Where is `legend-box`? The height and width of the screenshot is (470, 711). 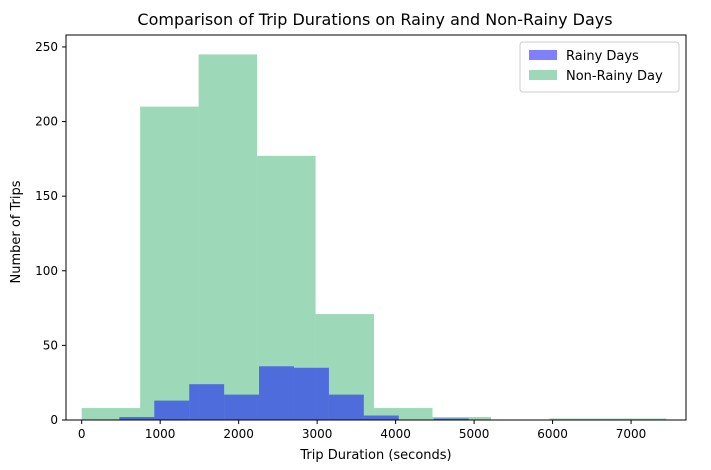
legend-box is located at coordinates (599, 67).